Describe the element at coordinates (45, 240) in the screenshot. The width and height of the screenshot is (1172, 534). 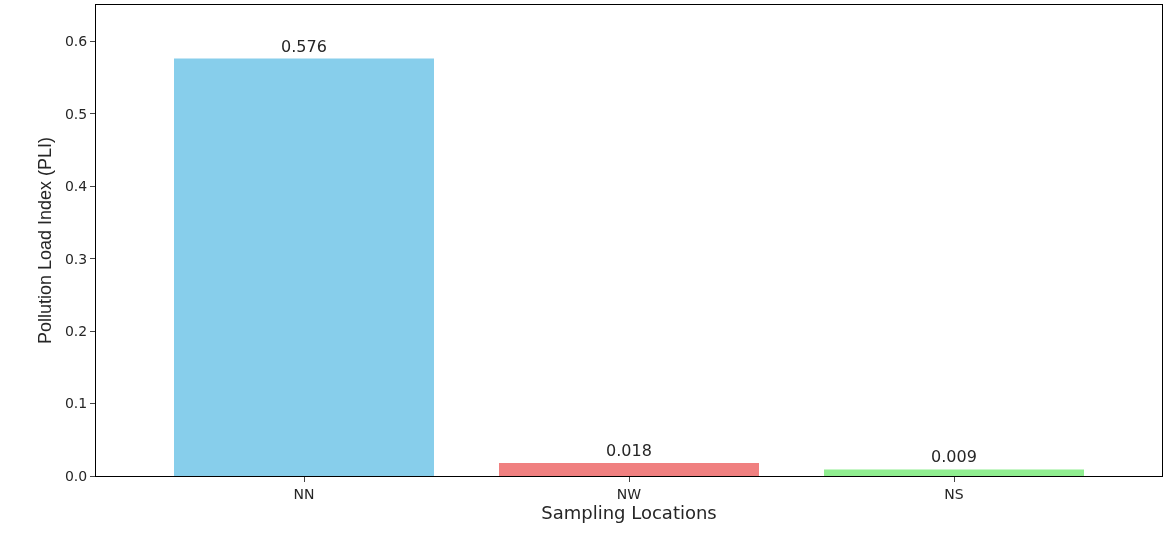
I see `y-axis-title: Pollution Load Index (PLI)` at that location.